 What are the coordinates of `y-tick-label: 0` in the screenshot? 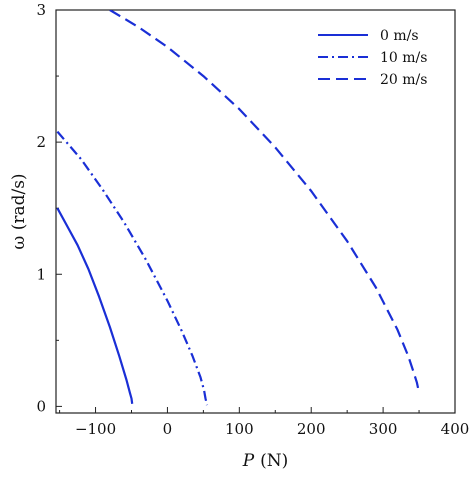 It's located at (41, 406).